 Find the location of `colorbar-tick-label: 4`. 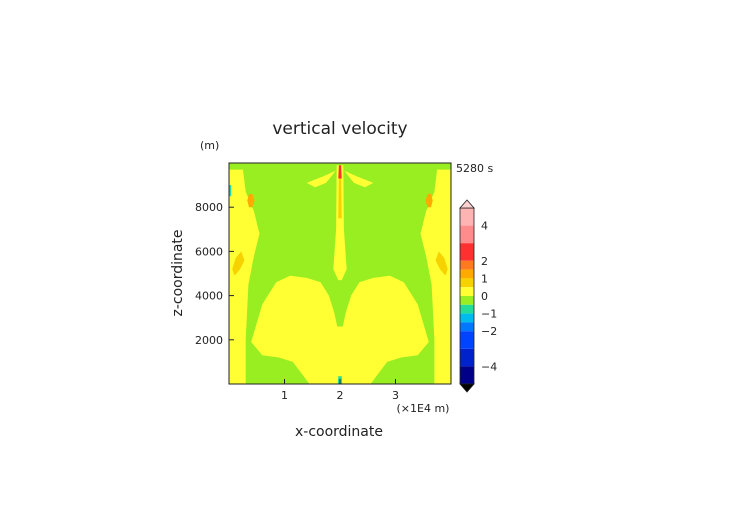

colorbar-tick-label: 4 is located at coordinates (484, 226).